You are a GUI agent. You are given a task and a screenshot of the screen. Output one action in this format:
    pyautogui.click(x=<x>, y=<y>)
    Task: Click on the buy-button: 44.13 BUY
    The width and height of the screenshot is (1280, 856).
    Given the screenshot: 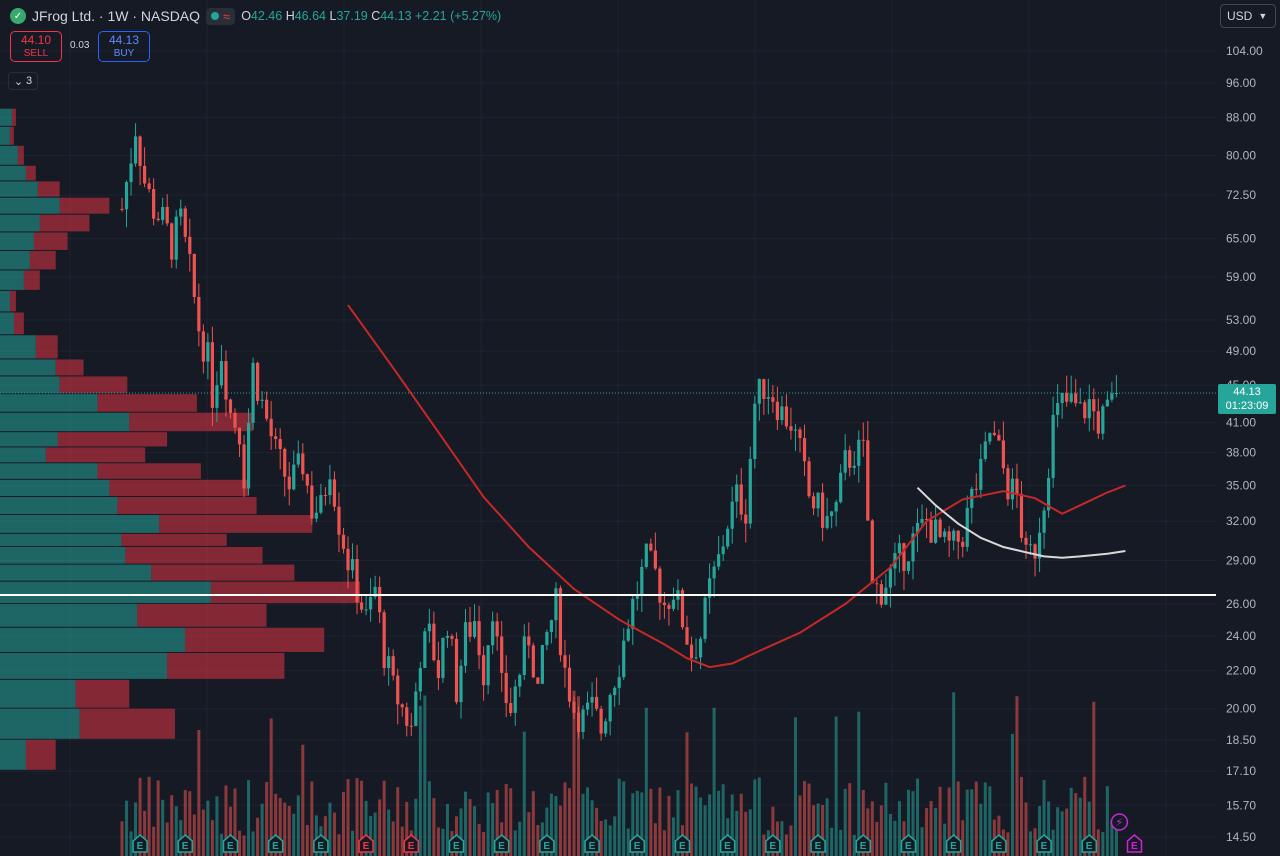 What is the action you would take?
    pyautogui.click(x=124, y=46)
    